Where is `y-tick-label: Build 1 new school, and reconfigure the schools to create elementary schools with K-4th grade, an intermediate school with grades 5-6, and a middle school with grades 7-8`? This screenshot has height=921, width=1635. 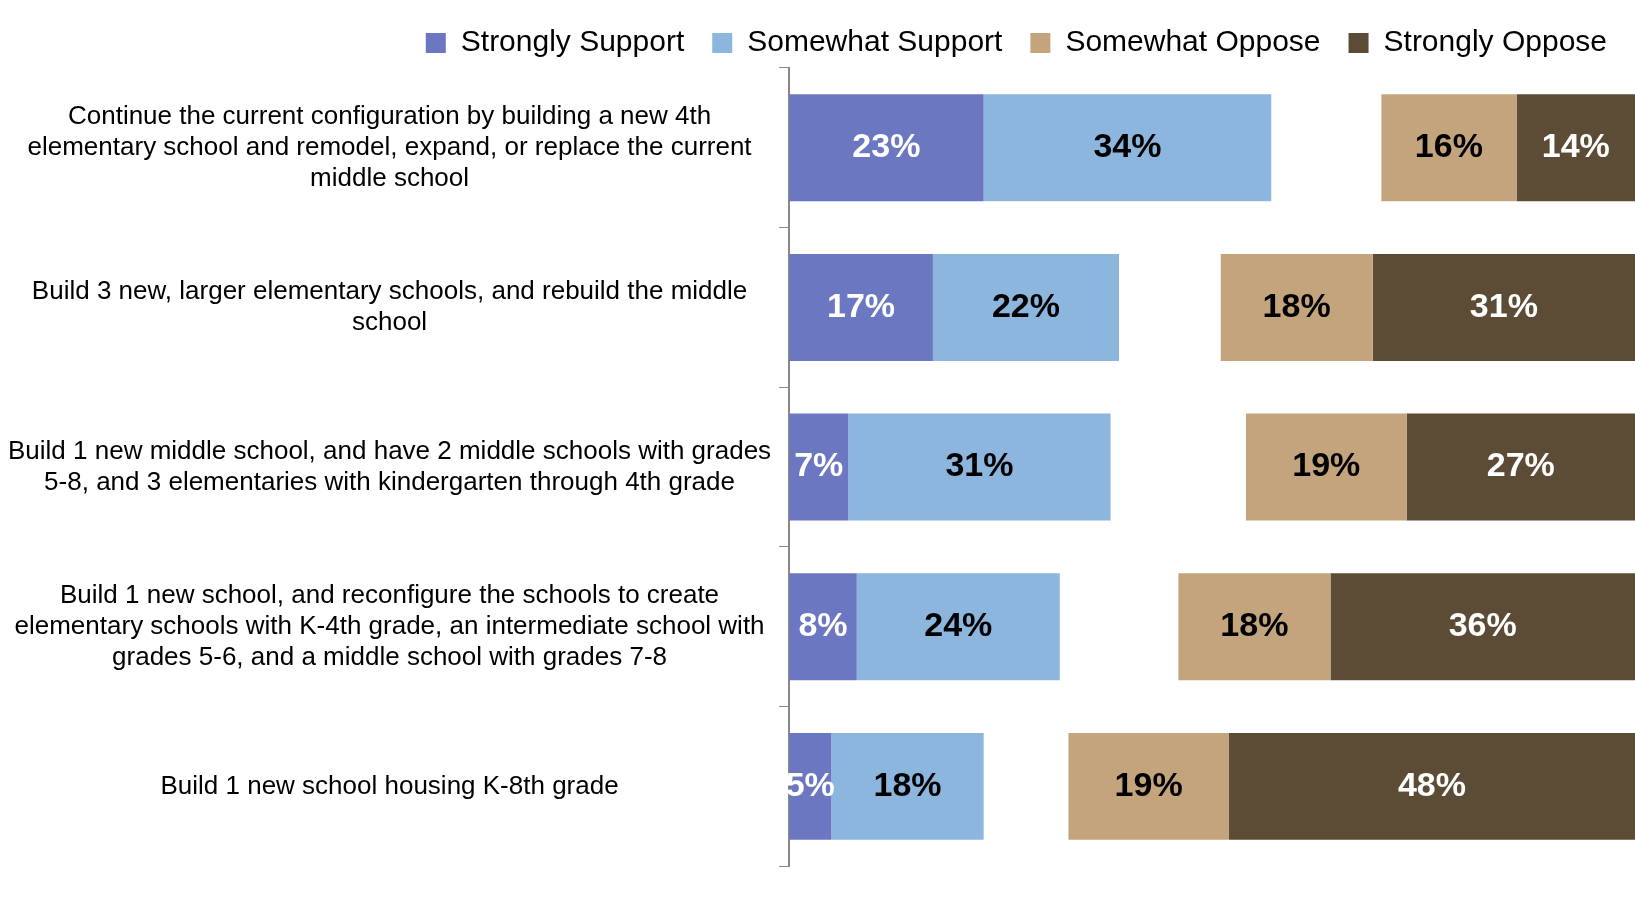
y-tick-label: Build 1 new school, and reconfigure the schools to create elementary schools with K-4th grade, an intermediate school with grades 5-6, and a middle school with grades 7-8 is located at coordinates (389, 625).